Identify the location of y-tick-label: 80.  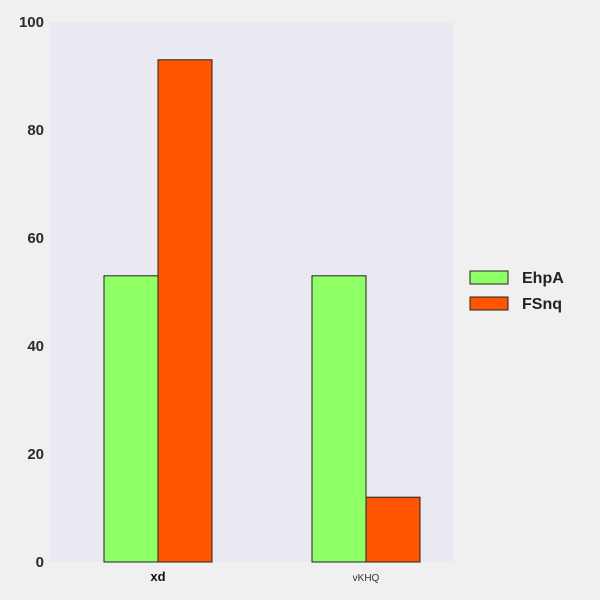
(35, 130).